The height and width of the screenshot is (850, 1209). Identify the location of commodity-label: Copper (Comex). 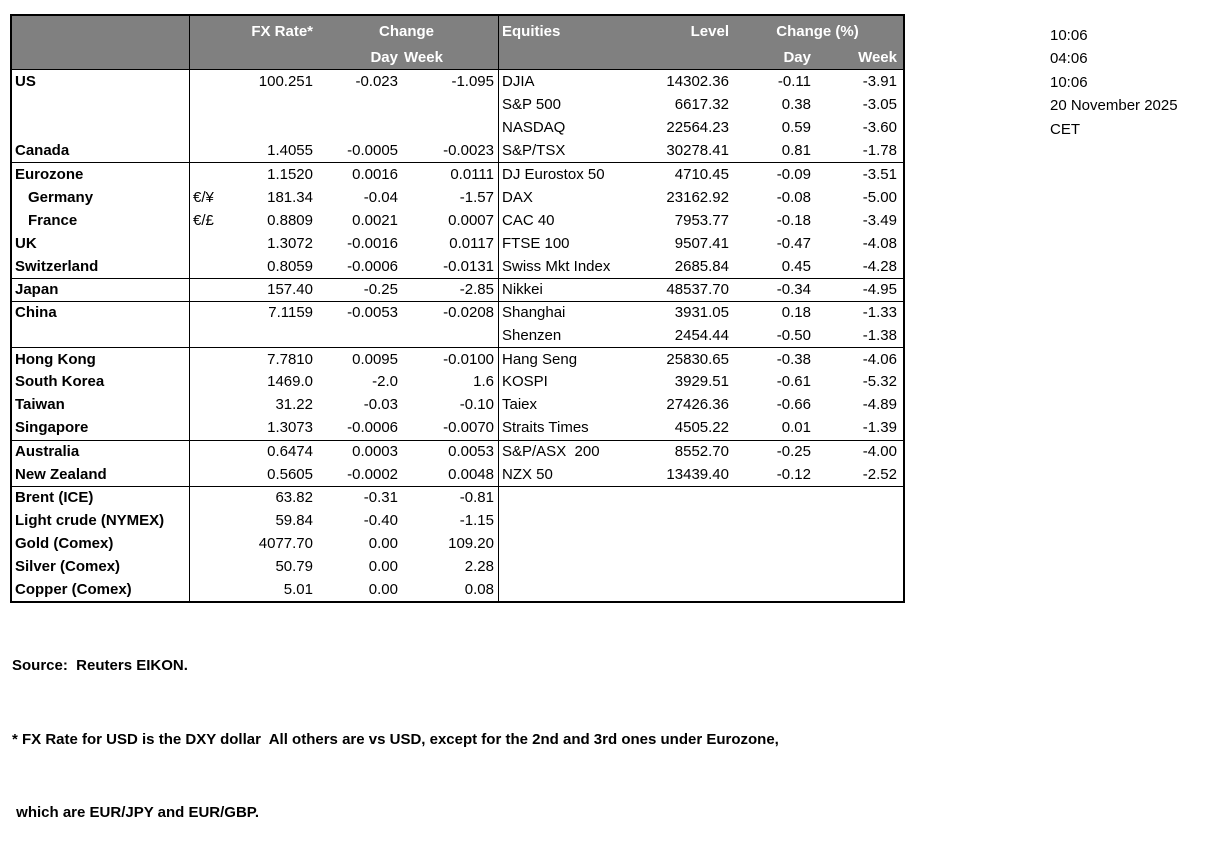
(101, 590).